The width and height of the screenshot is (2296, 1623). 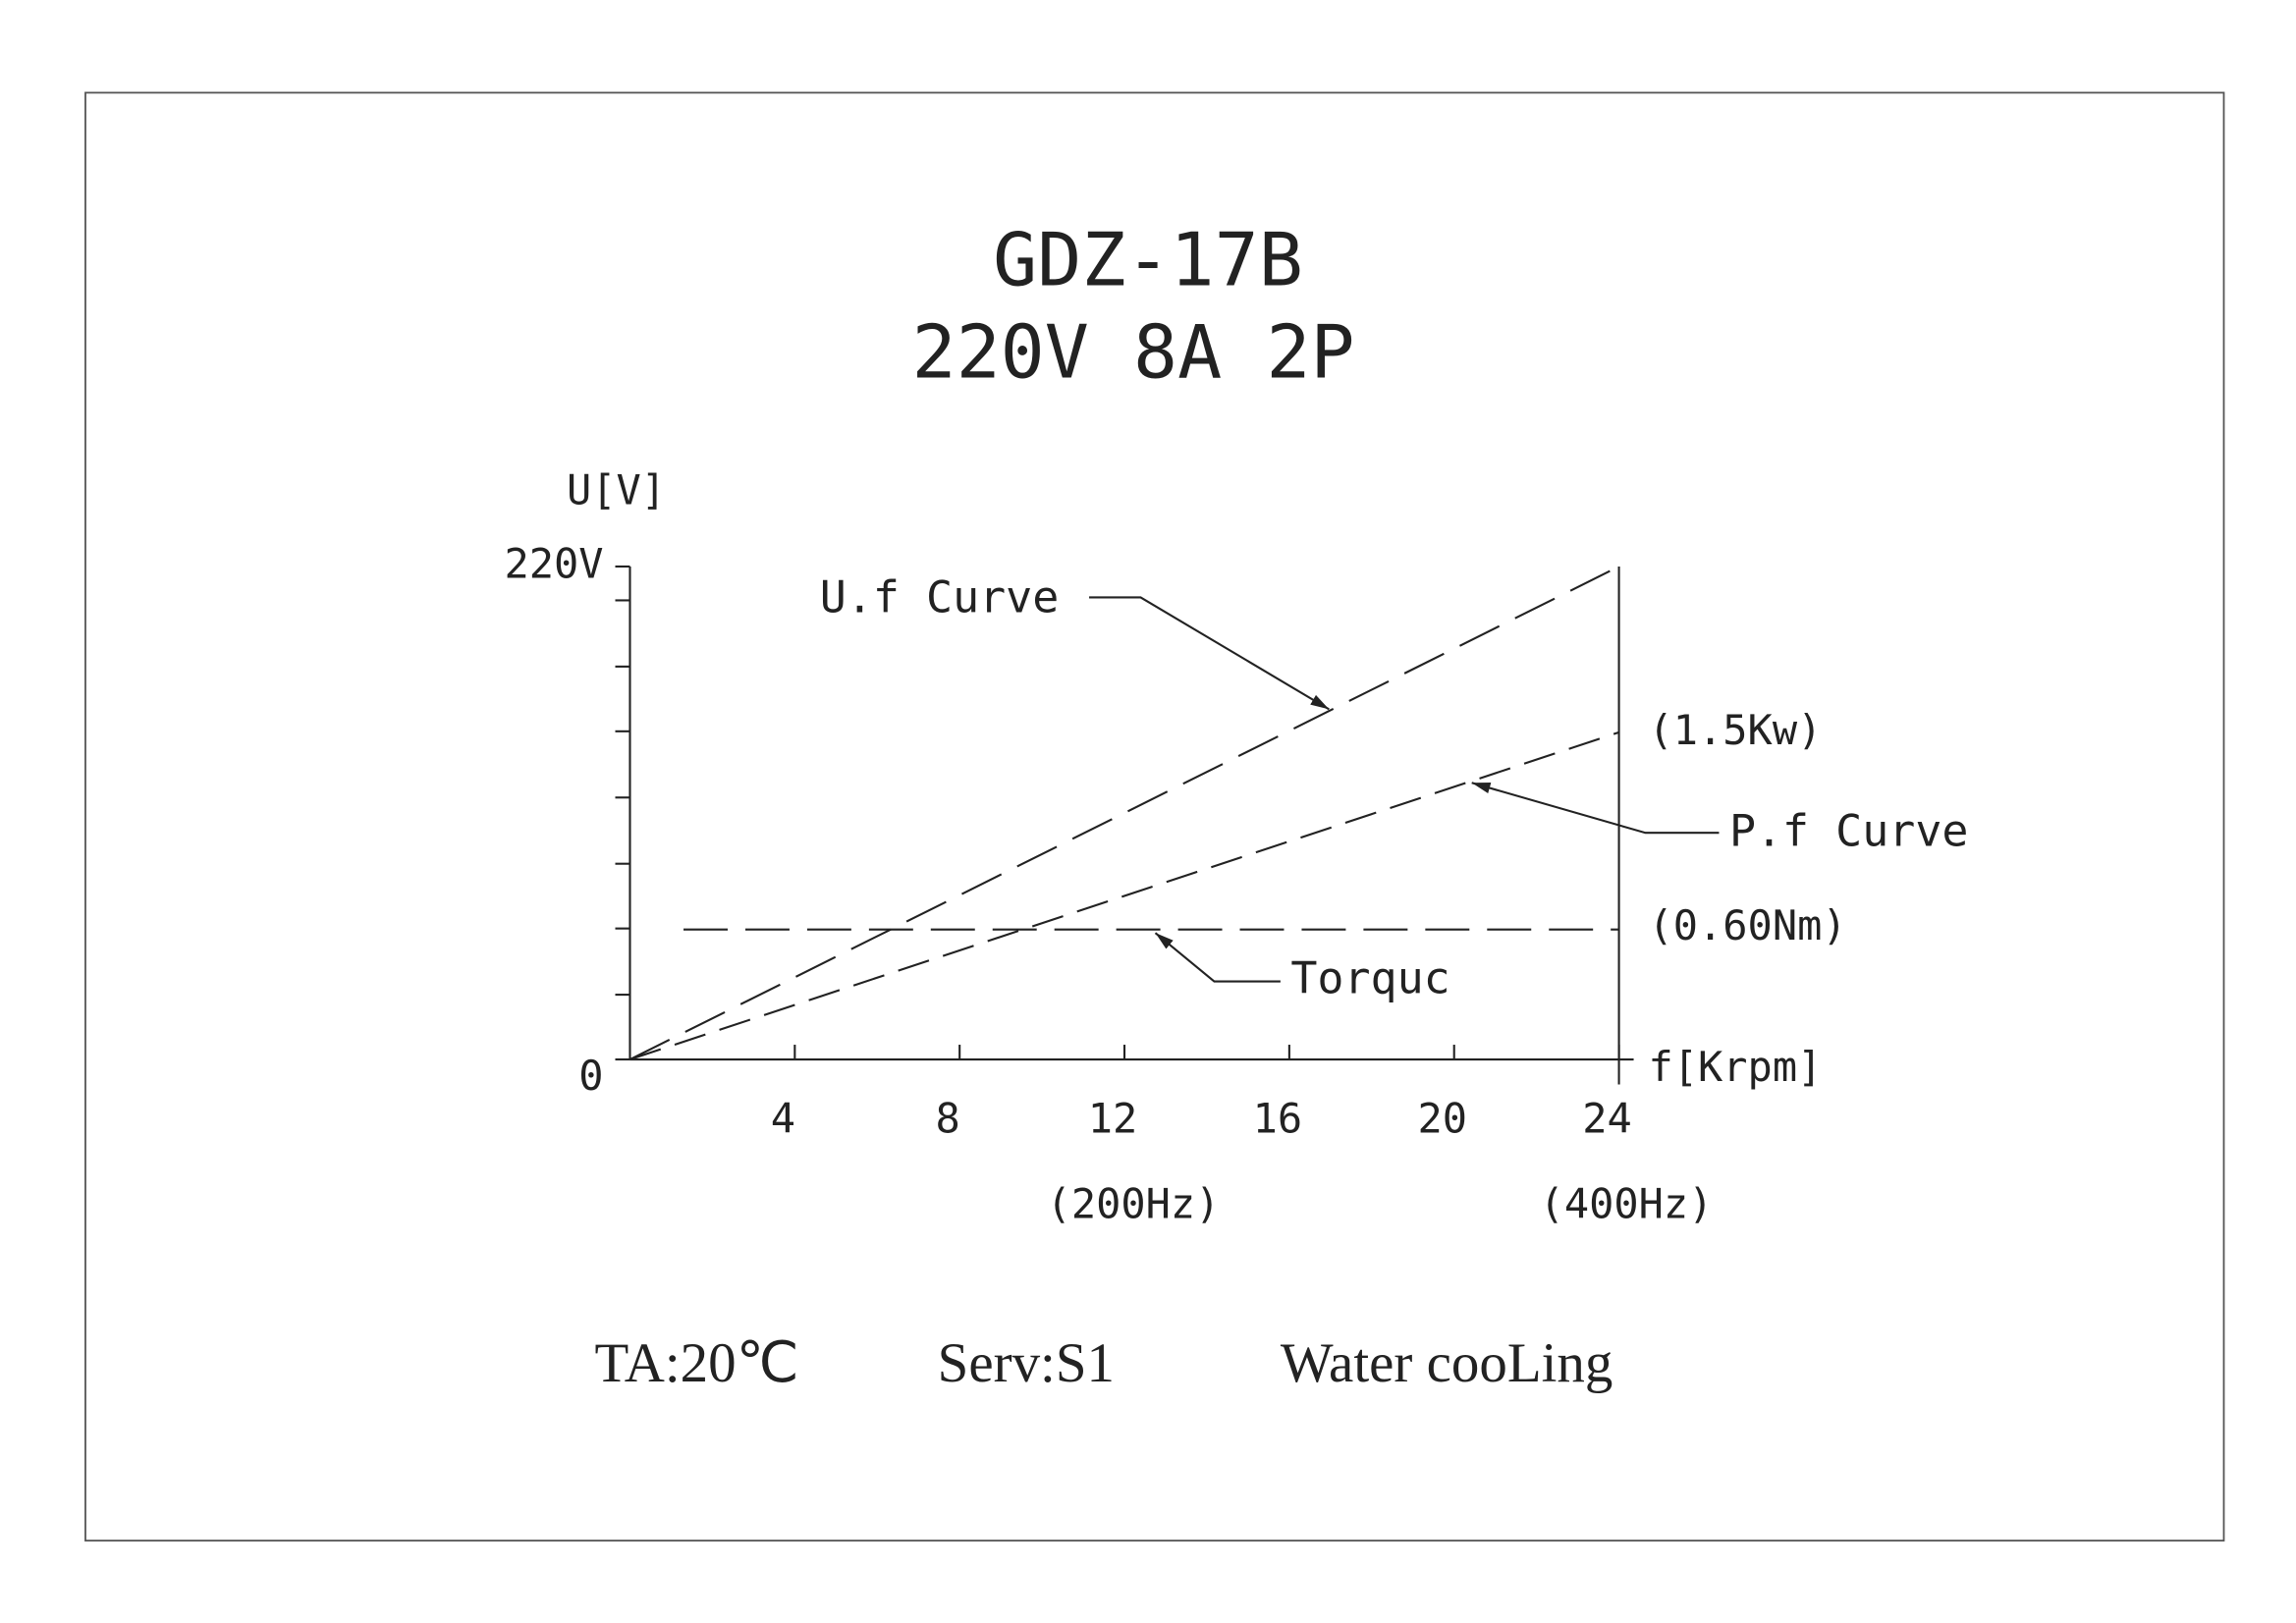 What do you see at coordinates (1217, 957) in the screenshot?
I see `torque-leader` at bounding box center [1217, 957].